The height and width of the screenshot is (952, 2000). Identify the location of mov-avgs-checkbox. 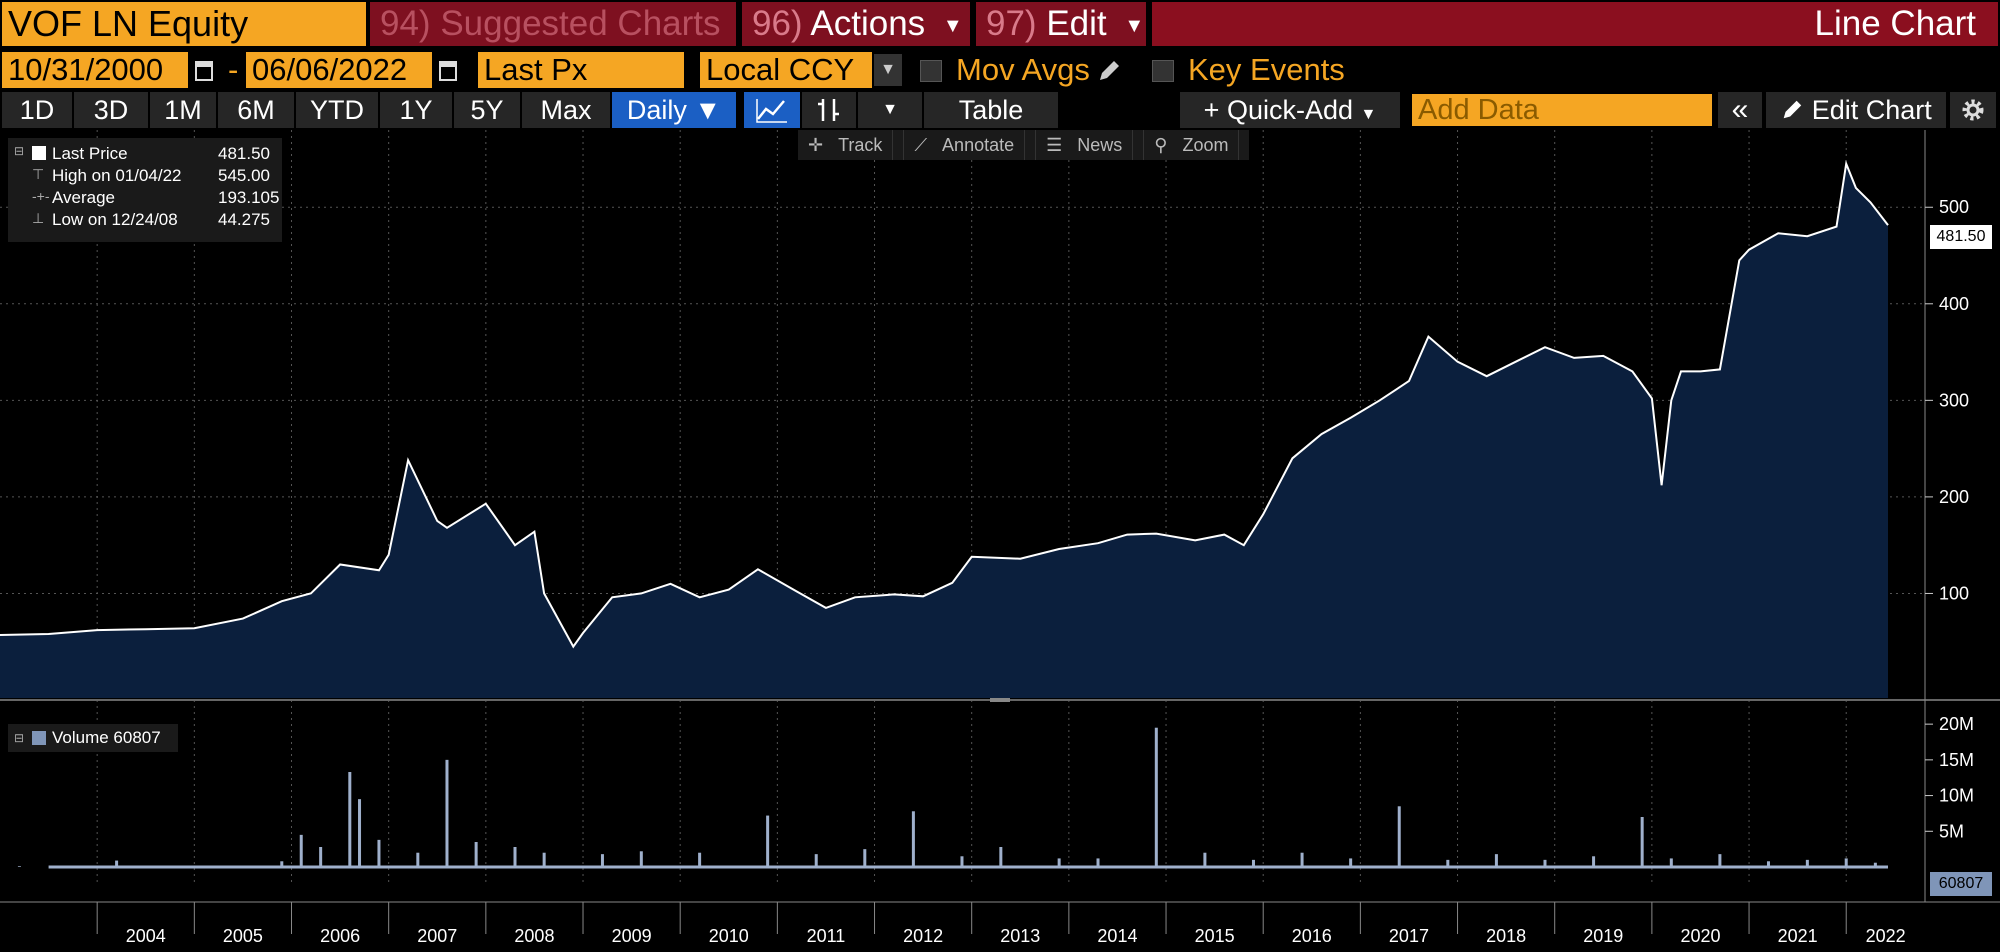
(931, 71).